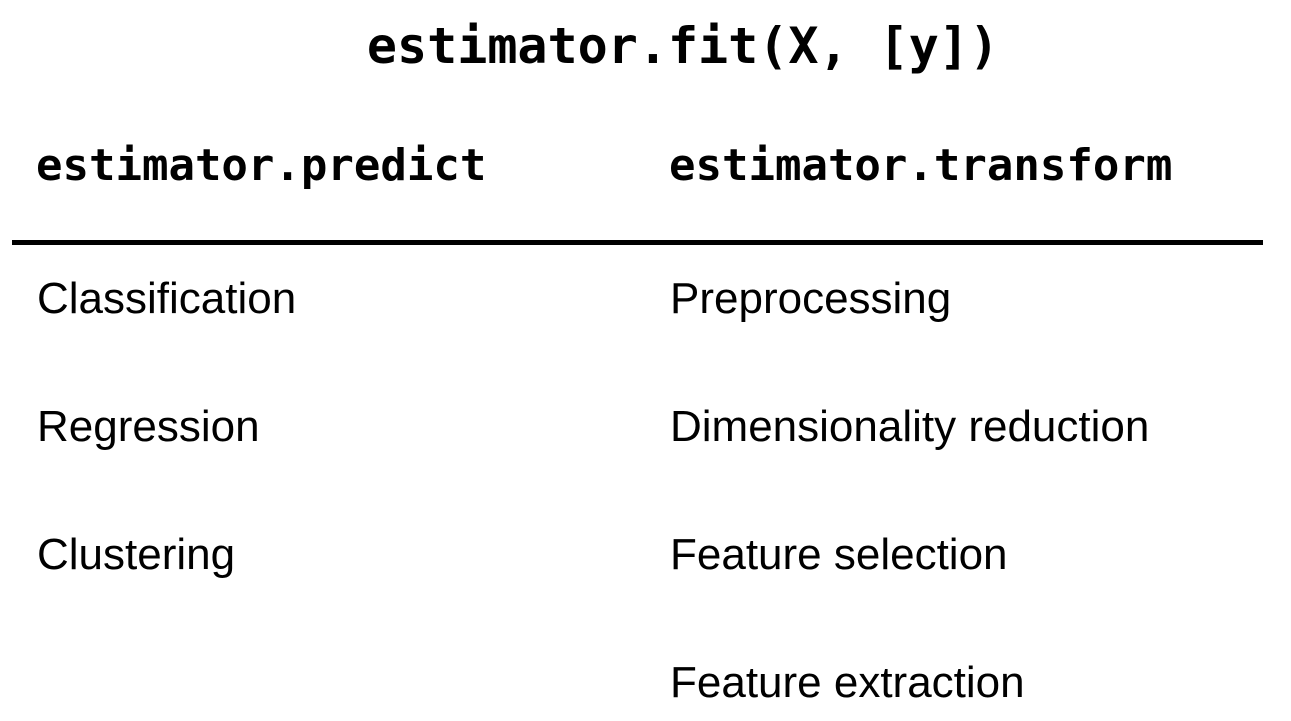  Describe the element at coordinates (136, 554) in the screenshot. I see `predict-item-clustering: Clustering` at that location.